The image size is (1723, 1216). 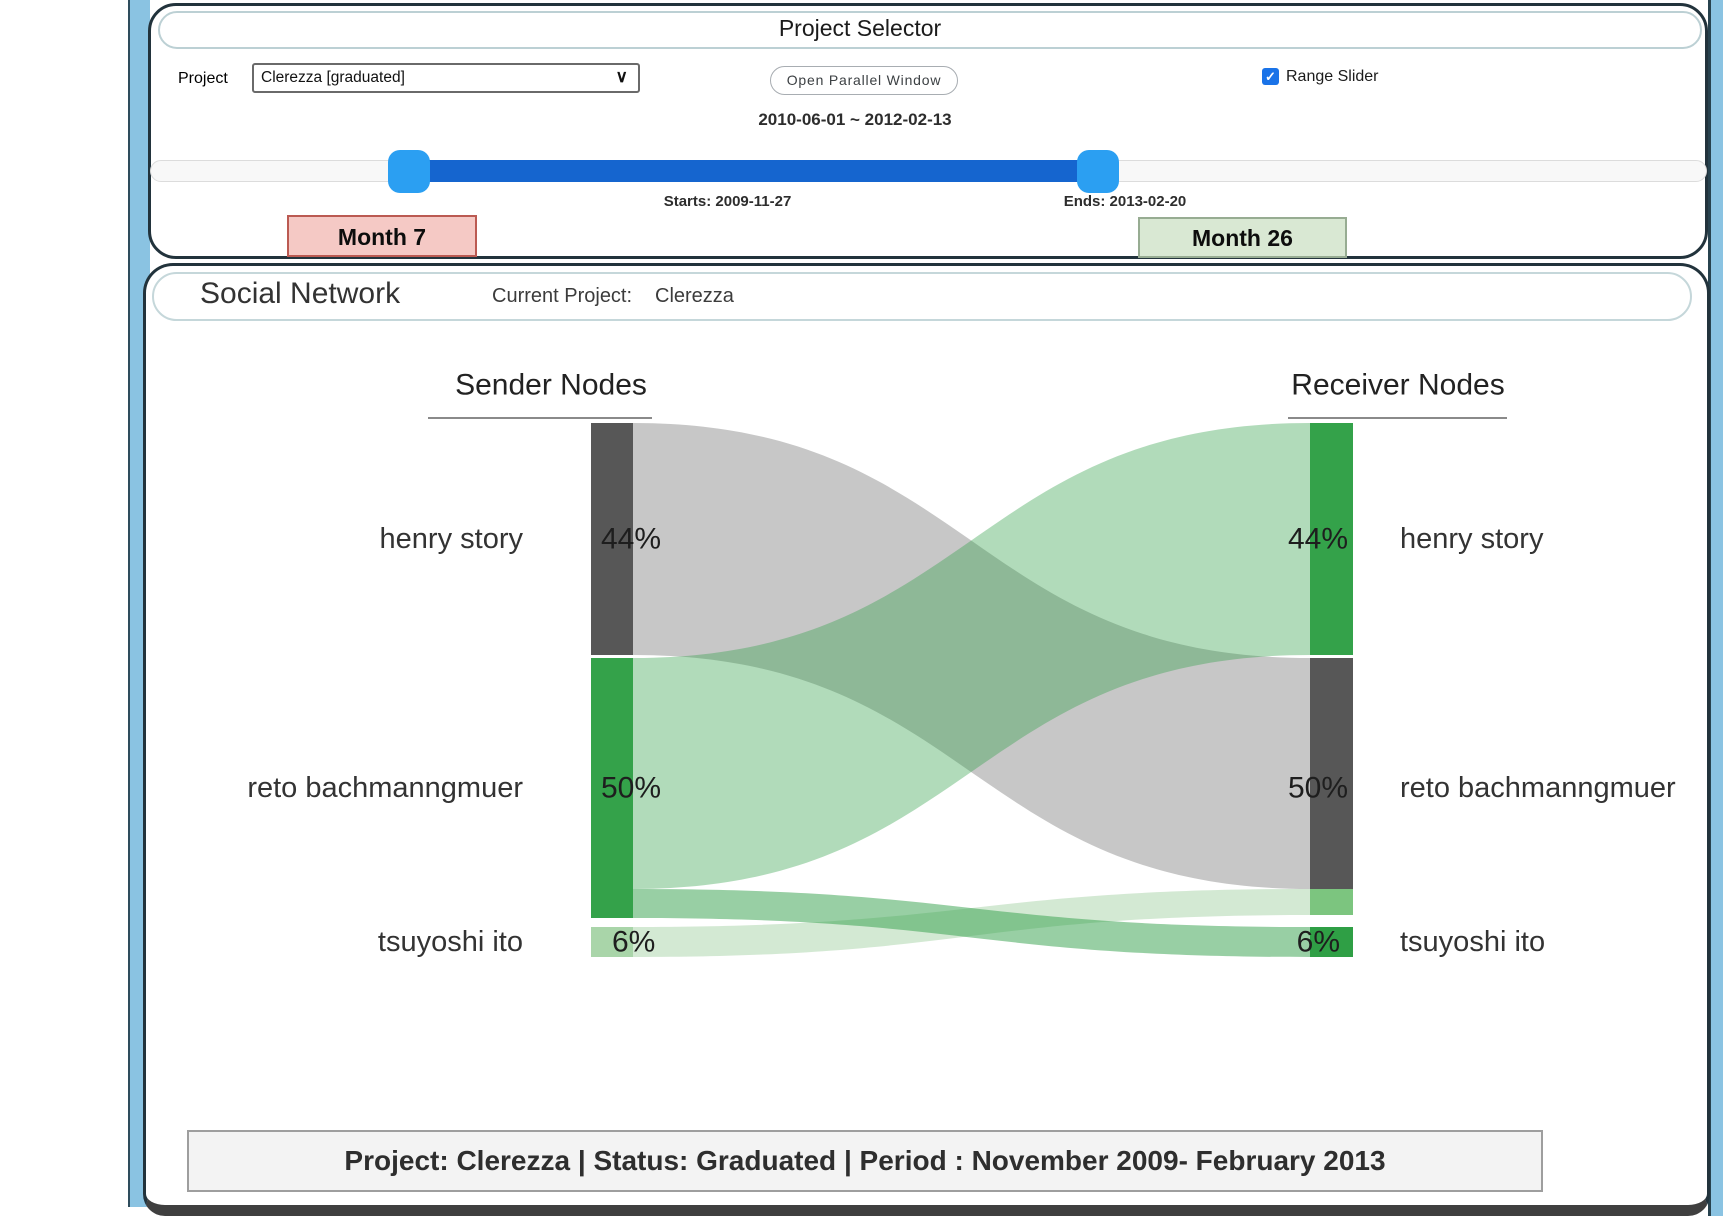 I want to click on sender-pct-reto-bachmanngmuer: 50%, so click(x=631, y=788).